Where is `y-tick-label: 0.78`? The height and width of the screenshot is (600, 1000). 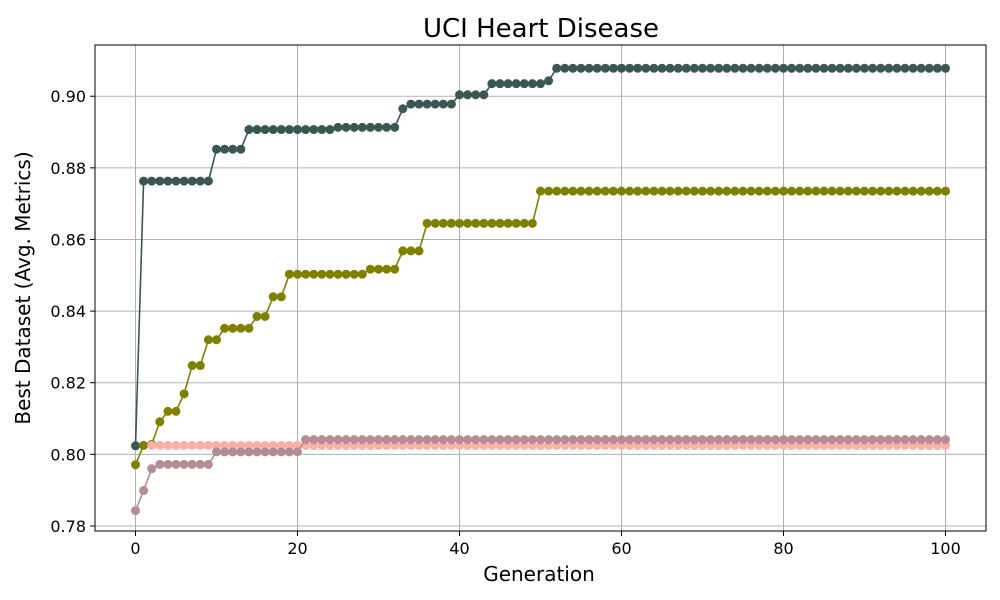 y-tick-label: 0.78 is located at coordinates (68, 526).